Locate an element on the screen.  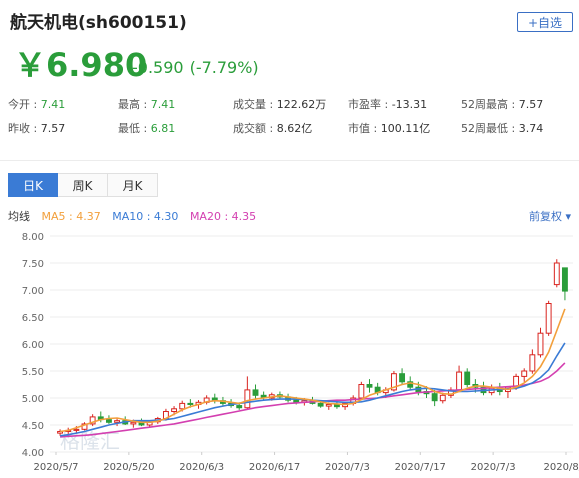
stat-label: 成交额 : is located at coordinates (255, 128).